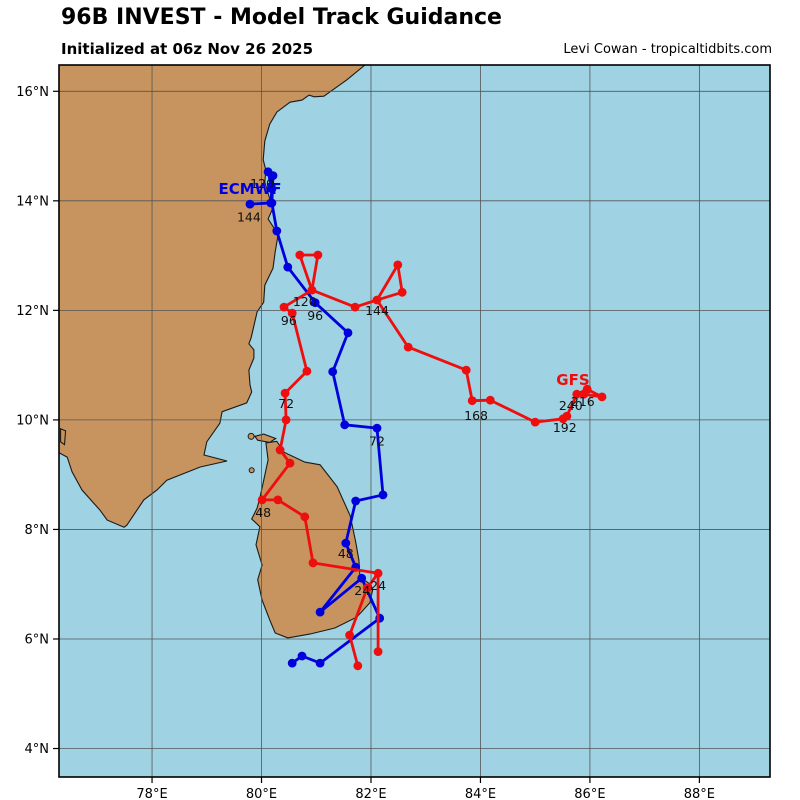  Describe the element at coordinates (286, 403) in the screenshot. I see `gfs-hour-label: 72` at that location.